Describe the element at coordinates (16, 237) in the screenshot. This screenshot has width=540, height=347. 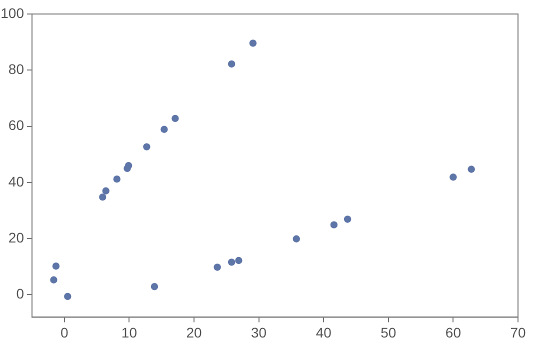
I see `y-tick-label: 20` at that location.